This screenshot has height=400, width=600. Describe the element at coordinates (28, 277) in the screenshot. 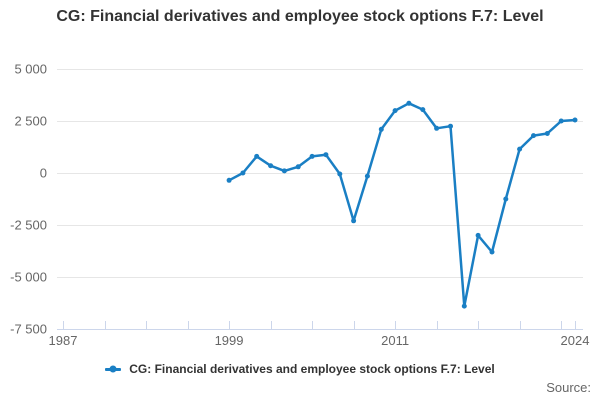

I see `y-axis-label: -5 000` at that location.